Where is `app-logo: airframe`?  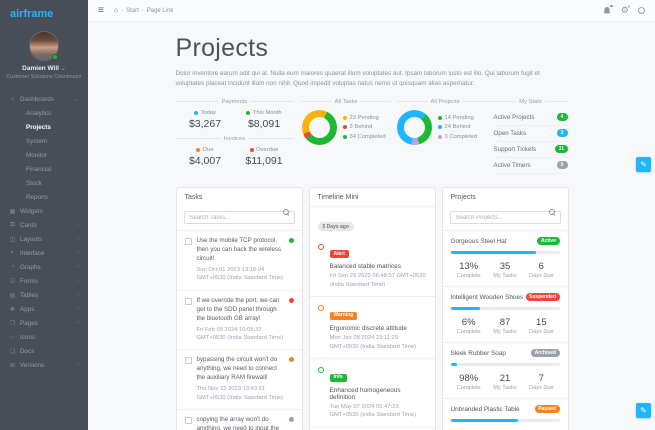 app-logo: airframe is located at coordinates (32, 14).